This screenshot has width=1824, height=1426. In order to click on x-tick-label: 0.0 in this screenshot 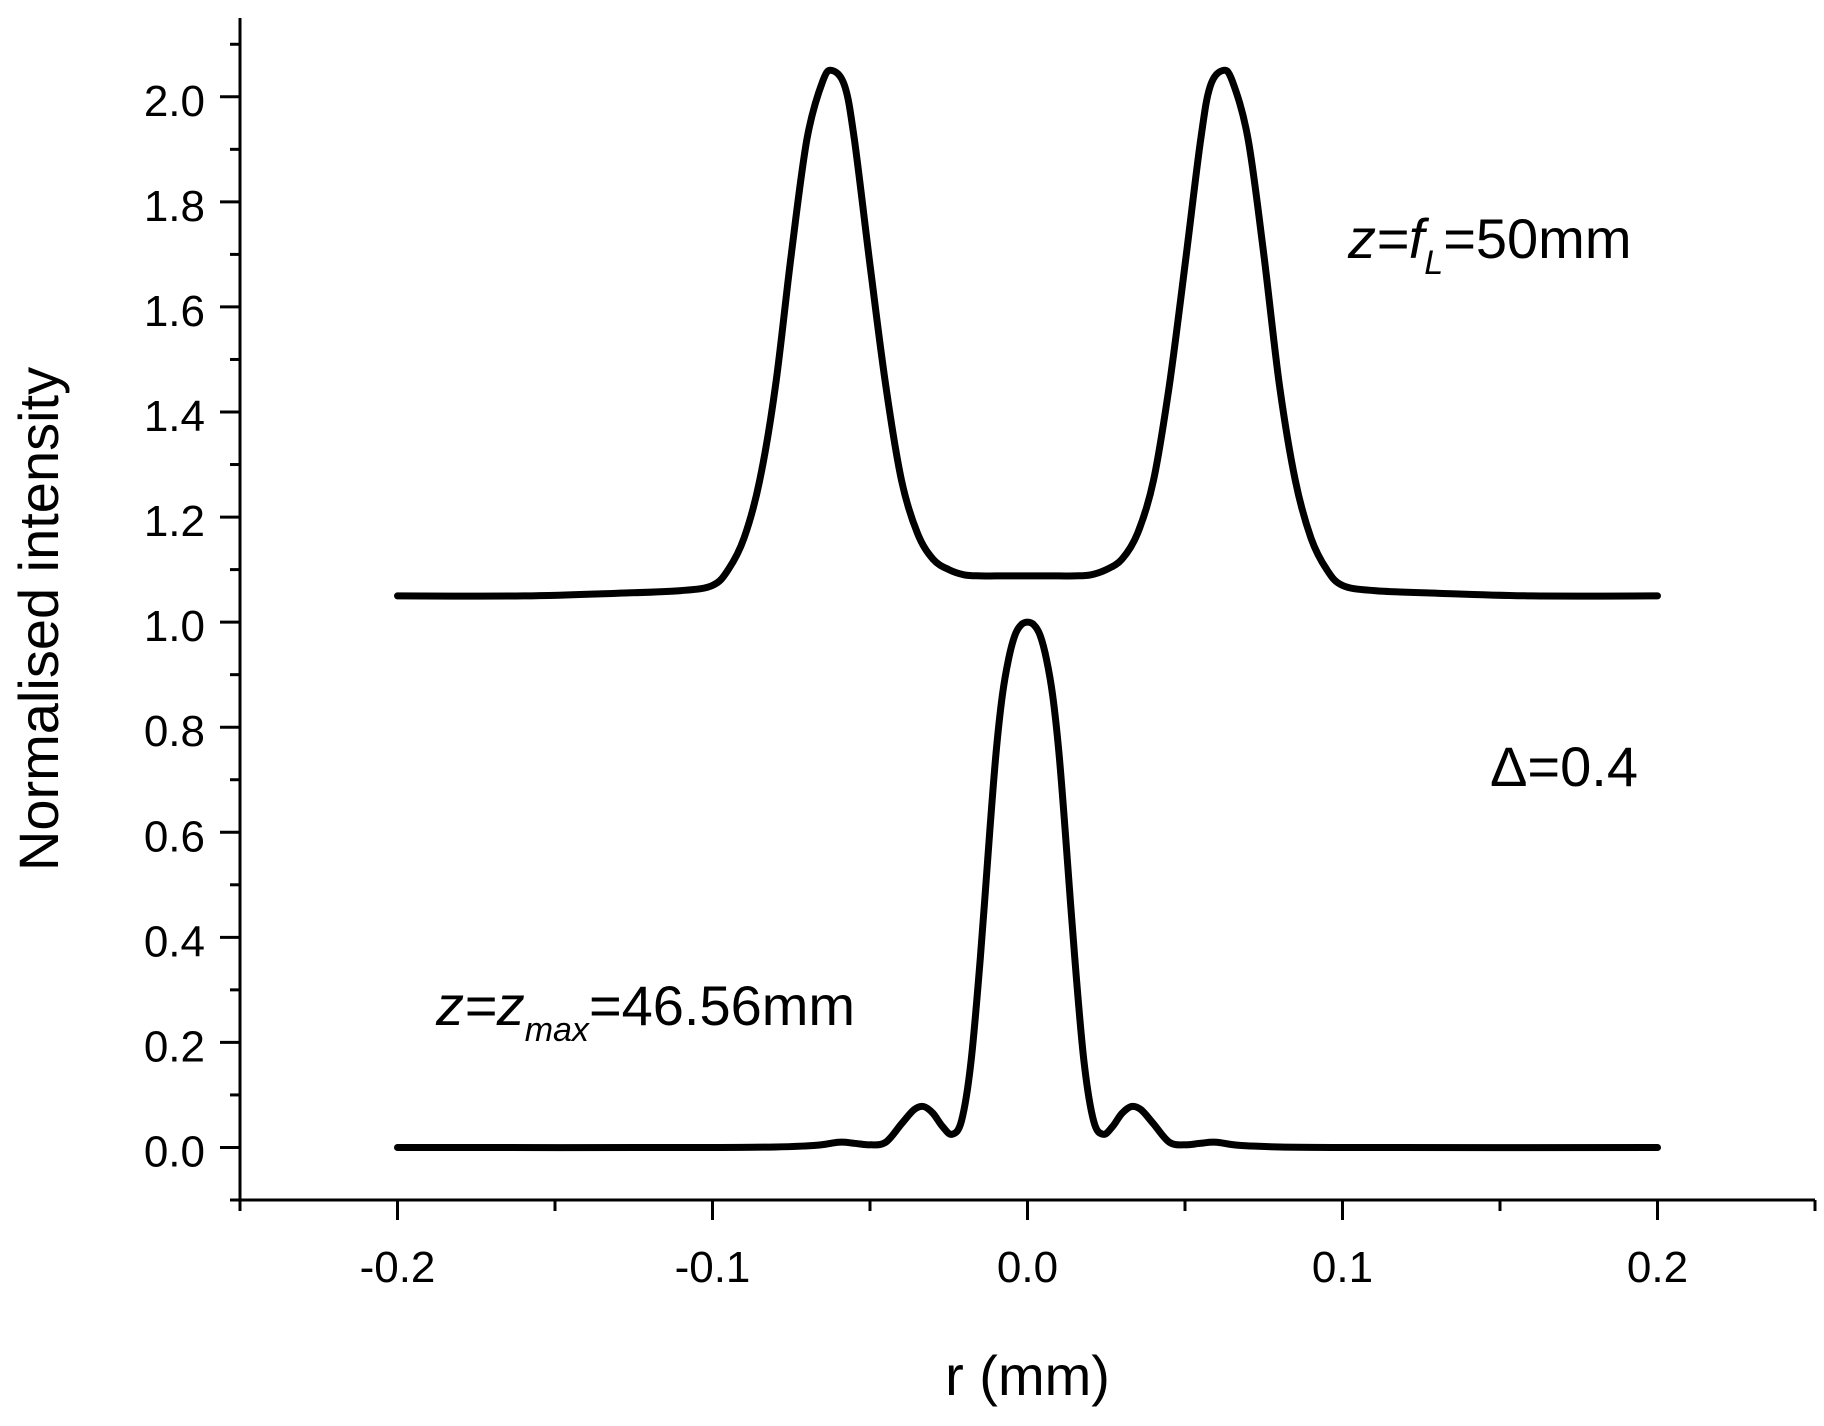, I will do `click(1027, 1267)`.